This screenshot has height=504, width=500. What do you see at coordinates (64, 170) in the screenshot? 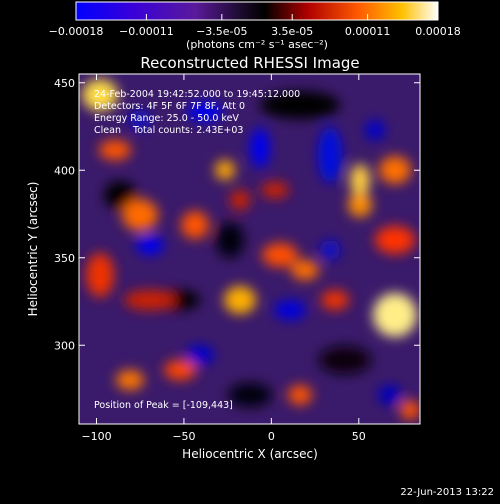
I see `y-tick-label: 400` at bounding box center [64, 170].